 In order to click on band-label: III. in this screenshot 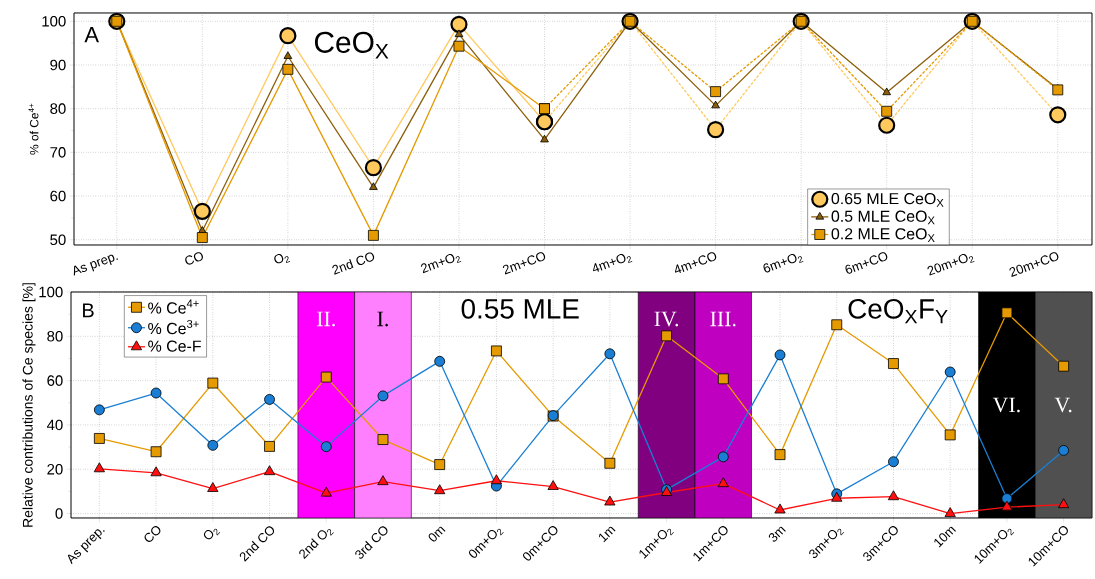, I will do `click(723, 319)`.